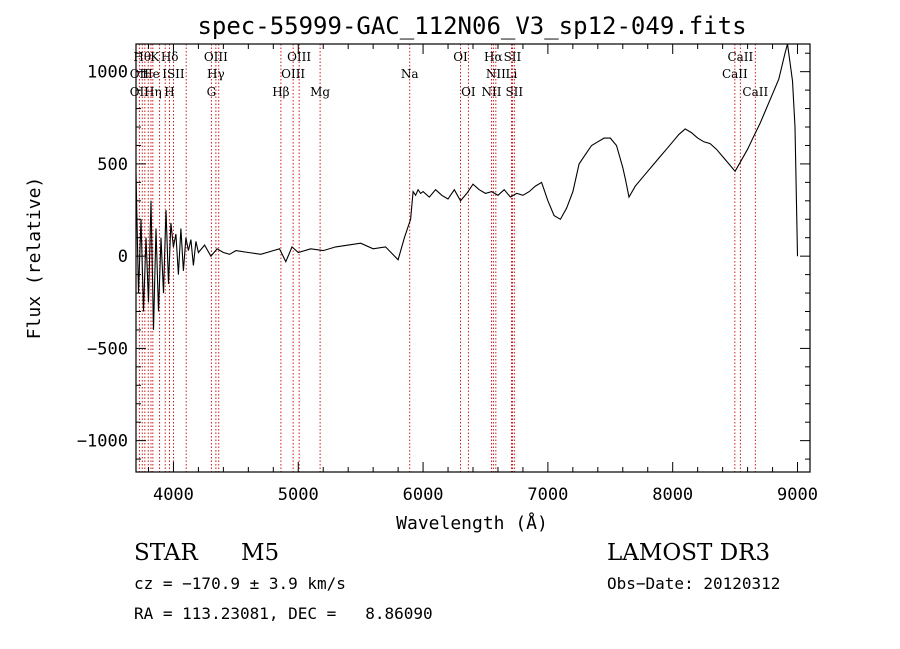 This screenshot has height=649, width=900. Describe the element at coordinates (693, 583) in the screenshot. I see `observation-date: Obs−Date: 20120312` at that location.